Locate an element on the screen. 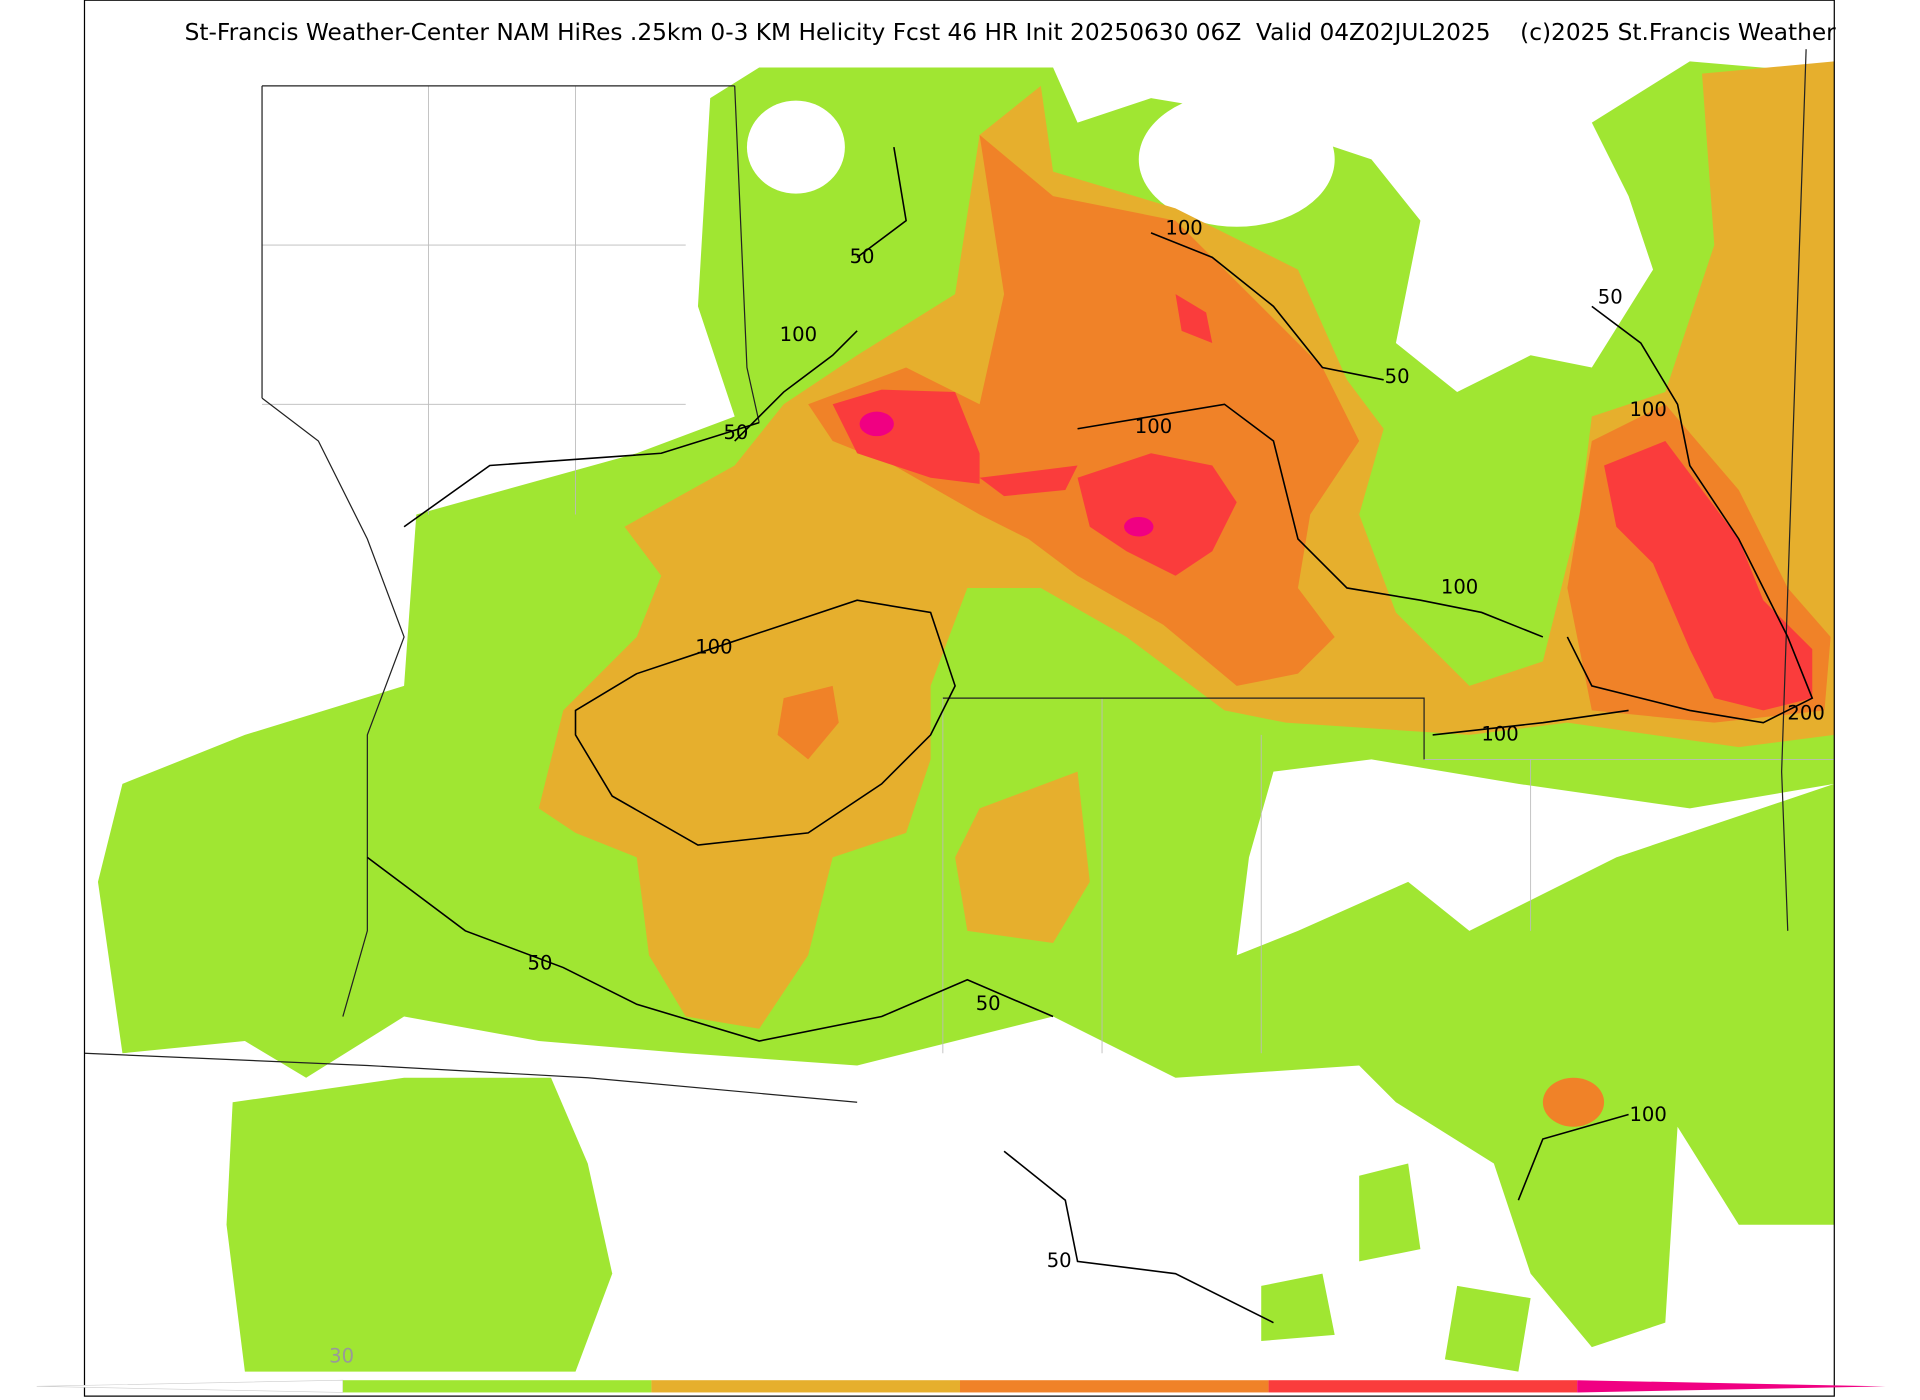 The width and height of the screenshot is (1920, 1400). orange-area is located at coordinates (1573, 1102).